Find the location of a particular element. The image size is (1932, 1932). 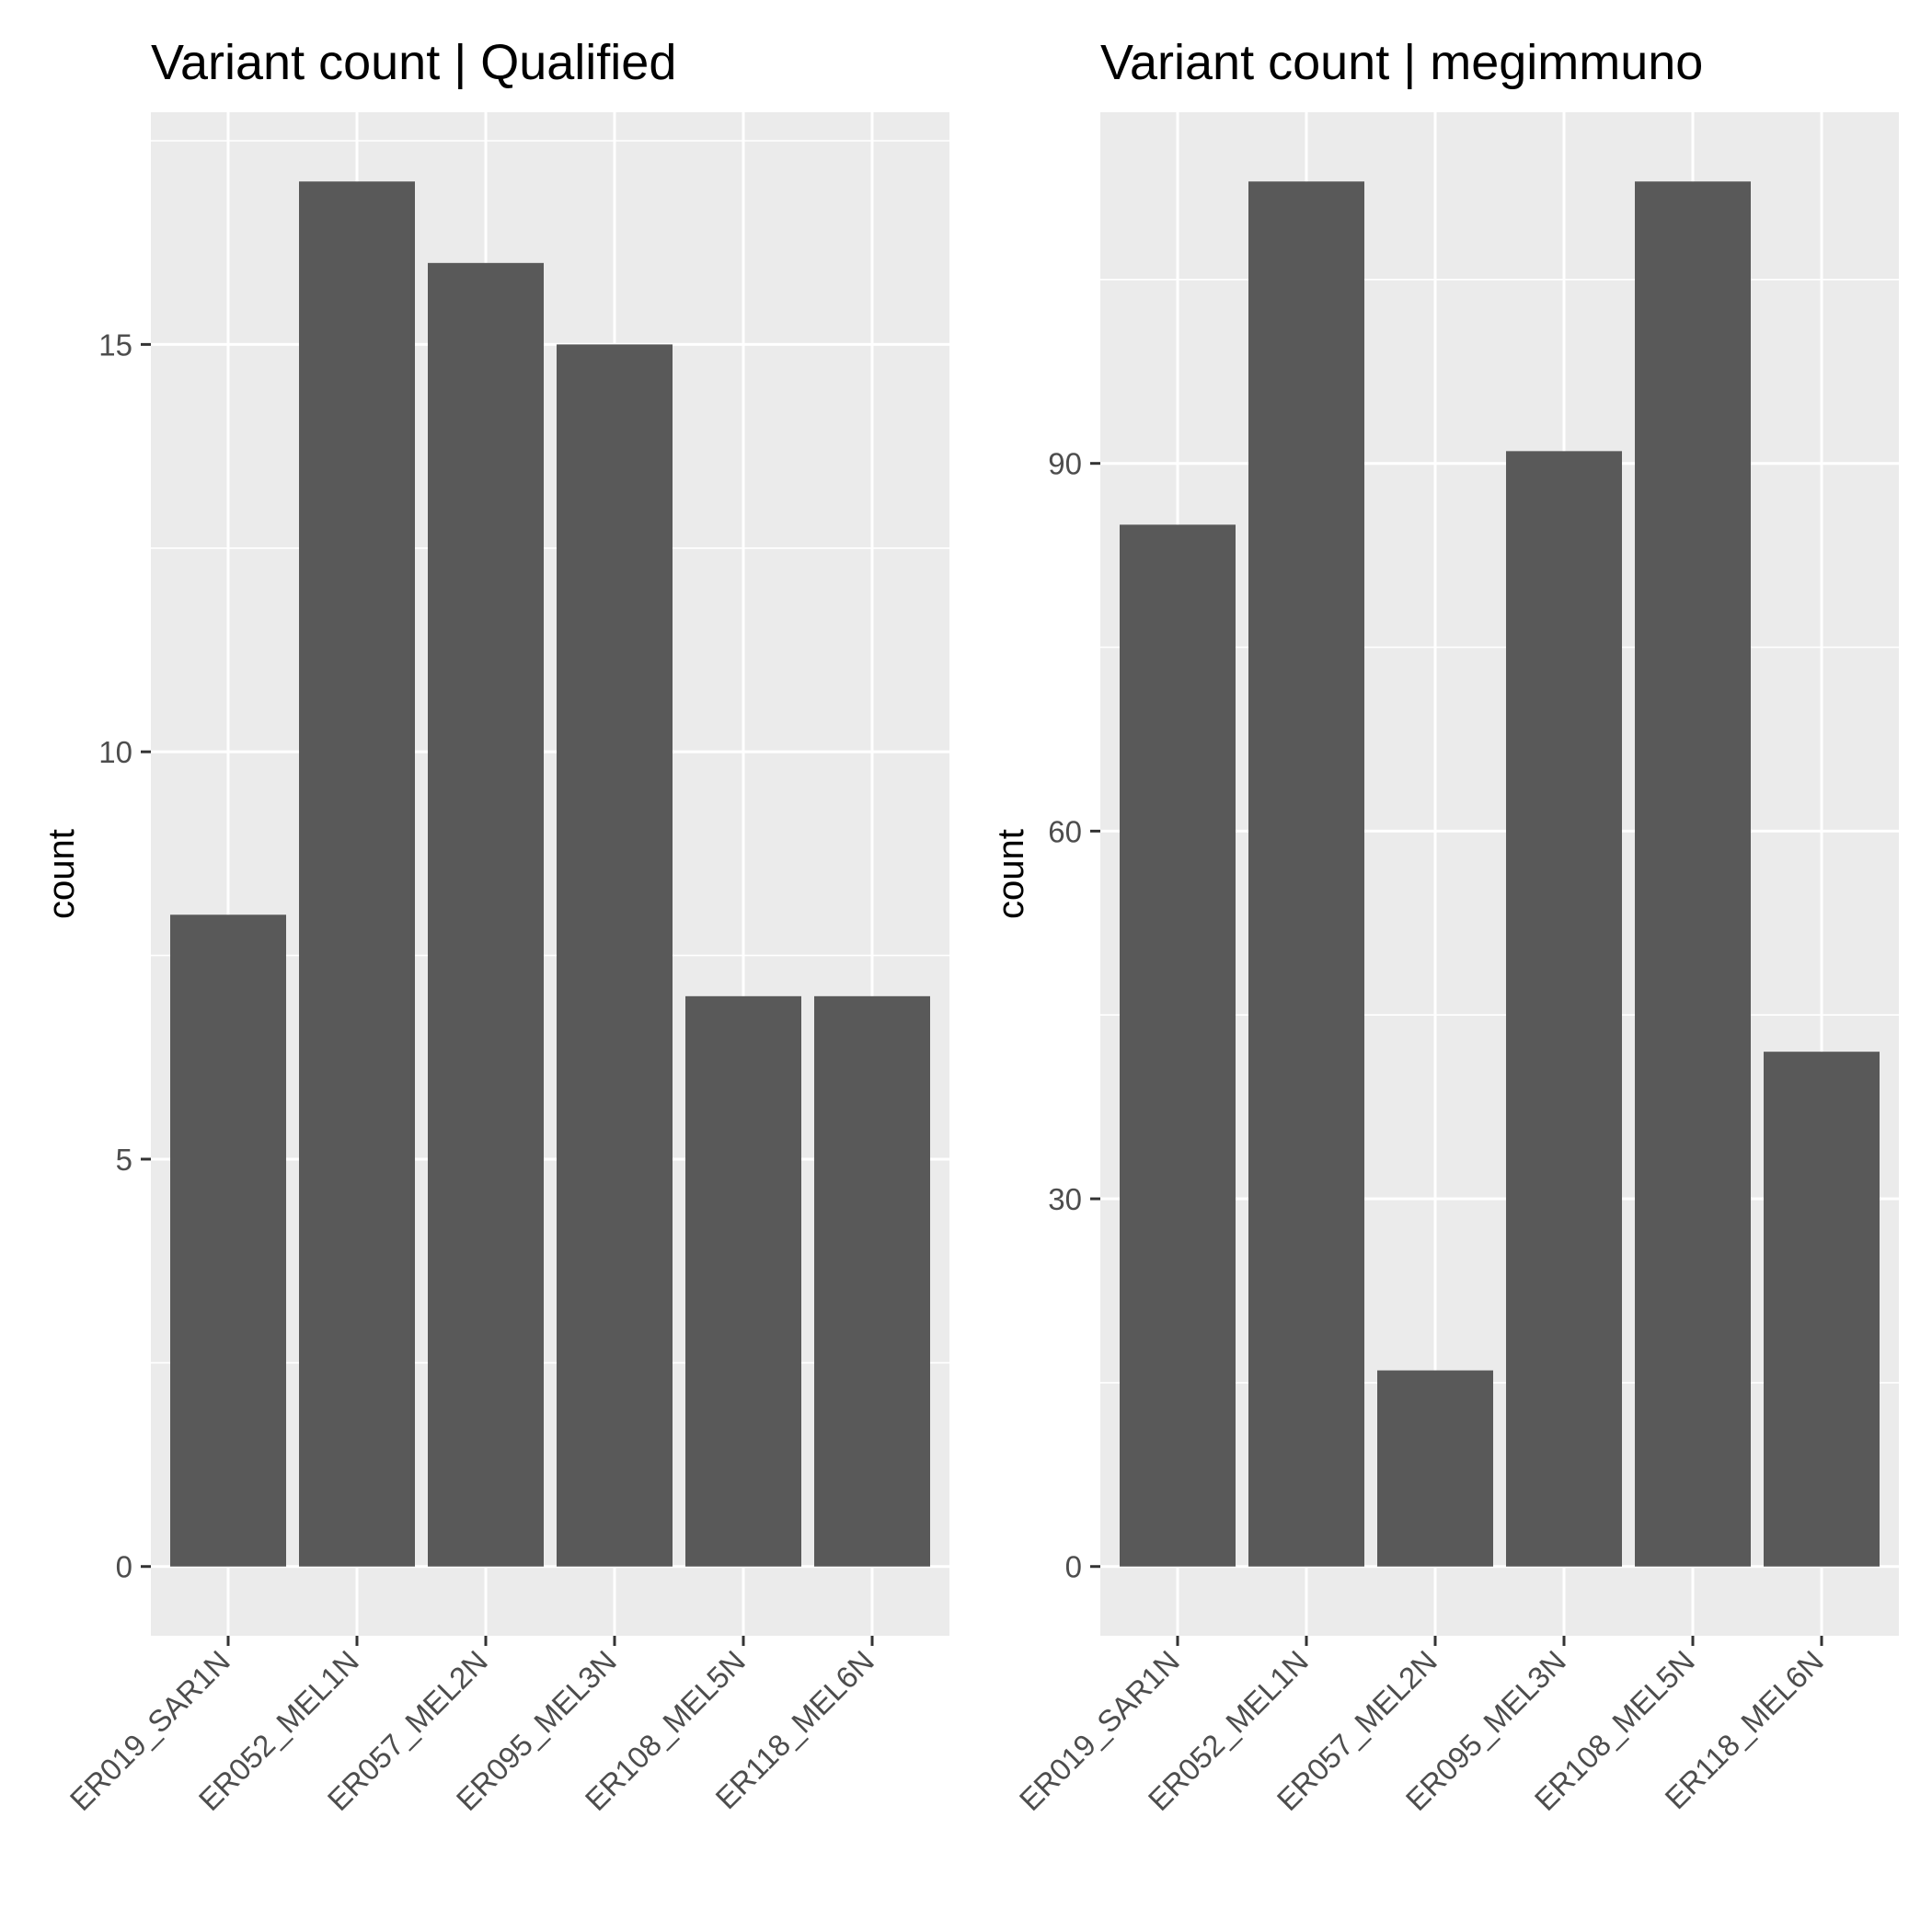

y-tick-label: 5 is located at coordinates (124, 1160).